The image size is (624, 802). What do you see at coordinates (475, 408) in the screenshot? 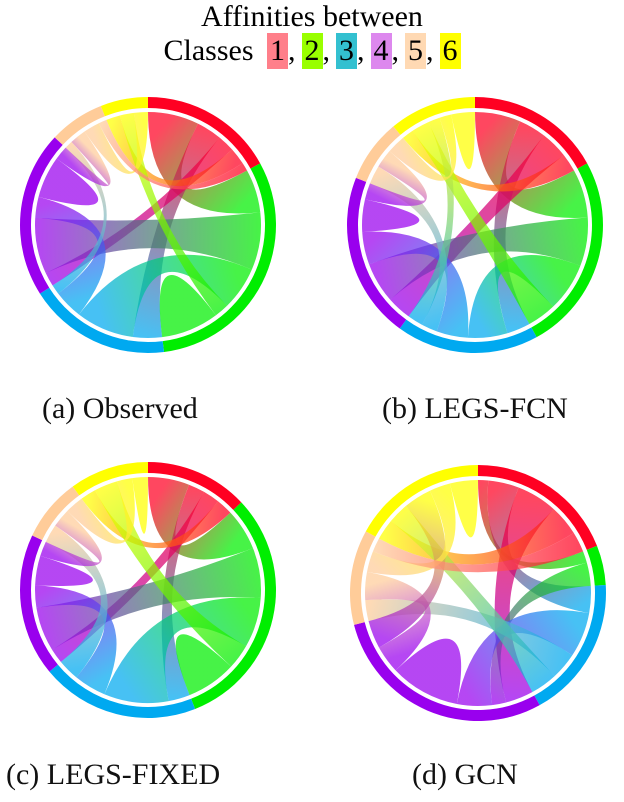
I see `caption-b: (b) LEGS-FCN` at bounding box center [475, 408].